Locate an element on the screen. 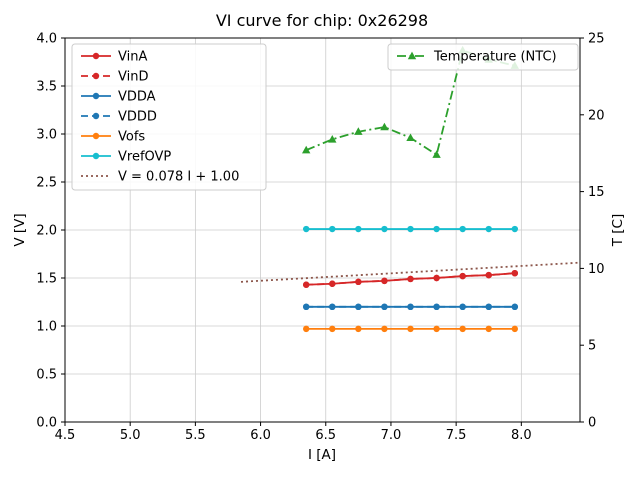 This screenshot has height=480, width=640. y-tick-label-left: 2.5 is located at coordinates (46, 183).